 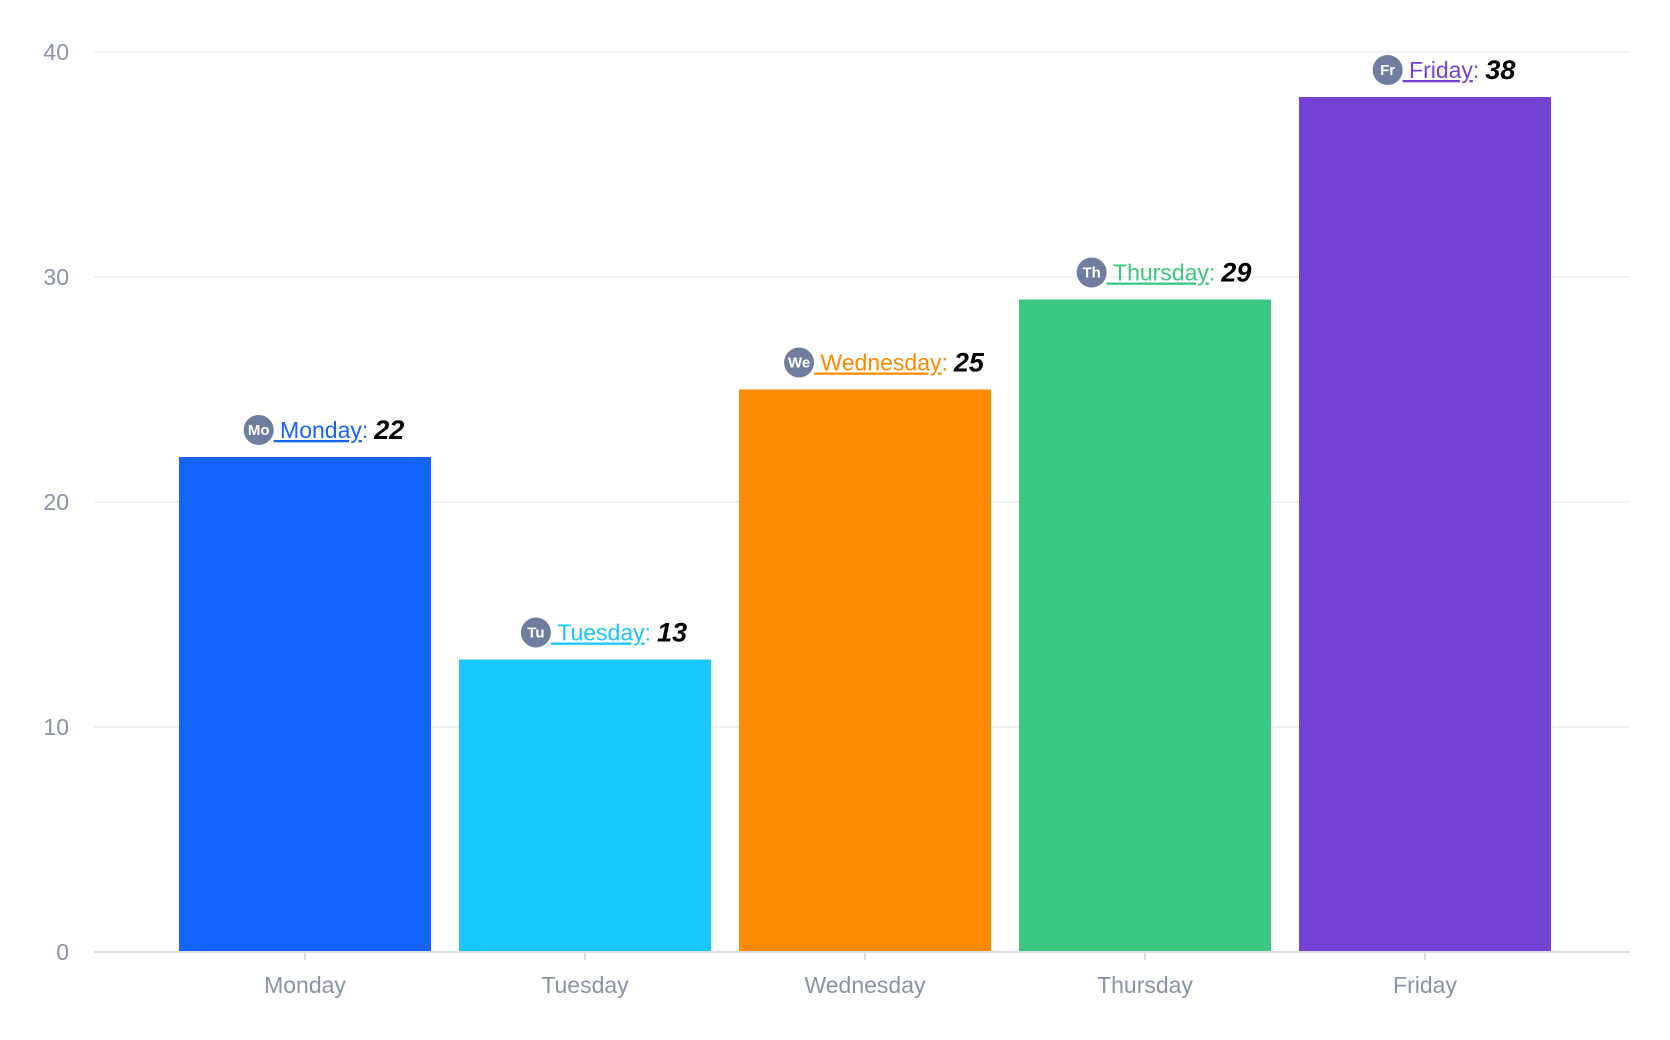 What do you see at coordinates (865, 985) in the screenshot?
I see `x-tick-label: Wednesday` at bounding box center [865, 985].